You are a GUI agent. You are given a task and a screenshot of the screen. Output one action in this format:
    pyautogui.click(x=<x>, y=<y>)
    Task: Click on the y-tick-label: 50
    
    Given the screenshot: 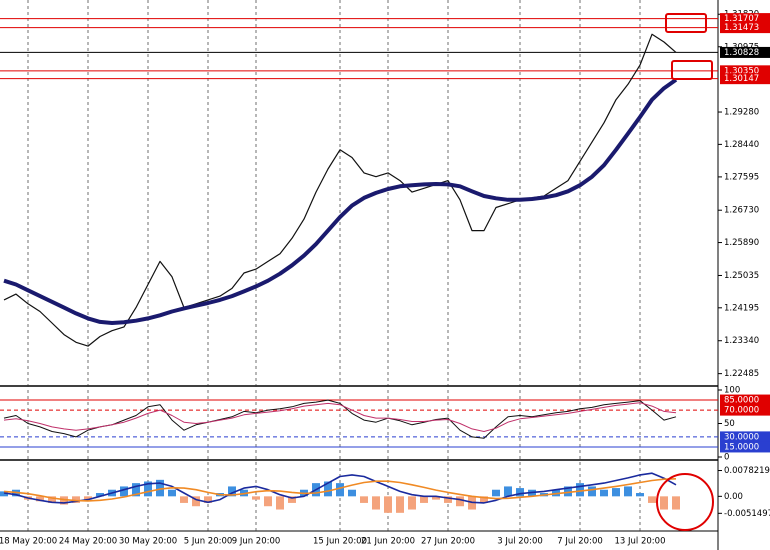 What is the action you would take?
    pyautogui.click(x=729, y=424)
    